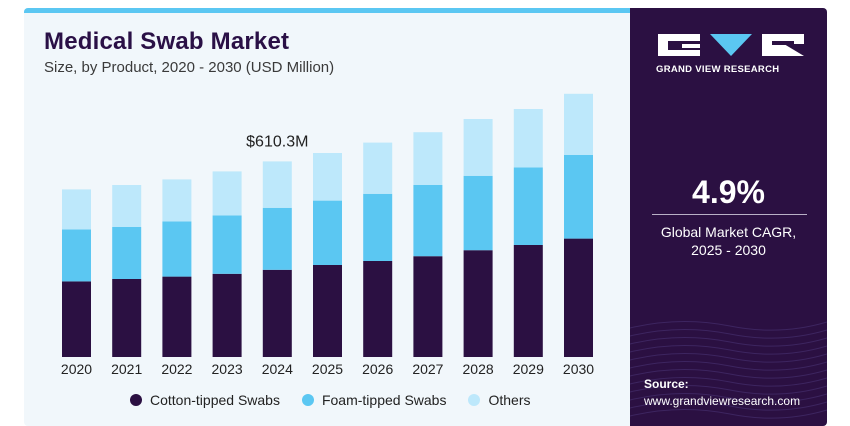 The height and width of the screenshot is (426, 850). What do you see at coordinates (227, 369) in the screenshot?
I see `x-tick-label-2023: 2023` at bounding box center [227, 369].